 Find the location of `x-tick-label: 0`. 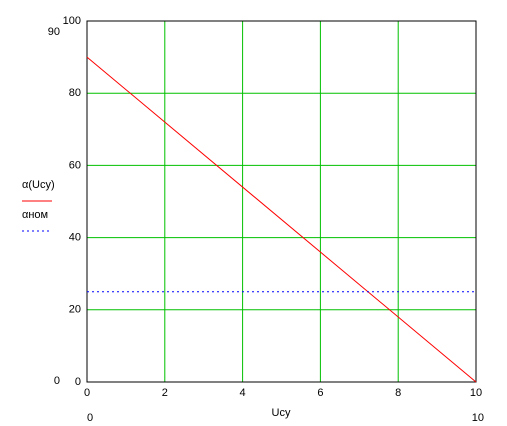

x-tick-label: 0 is located at coordinates (87, 393).